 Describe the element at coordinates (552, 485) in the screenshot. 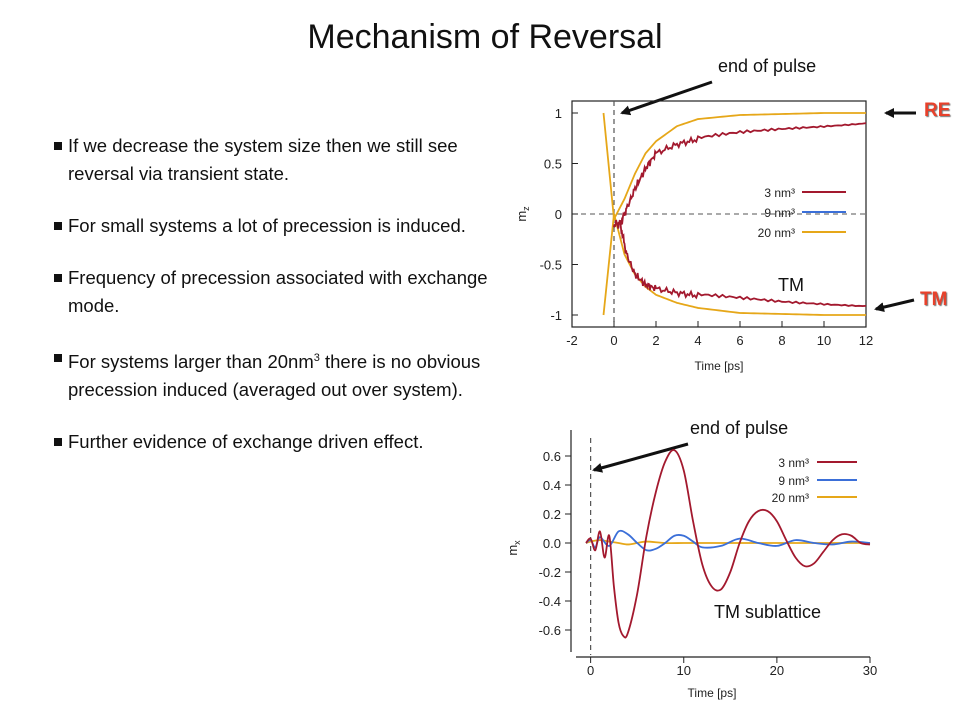

I see `mx-y-tick-label: 0.4` at that location.